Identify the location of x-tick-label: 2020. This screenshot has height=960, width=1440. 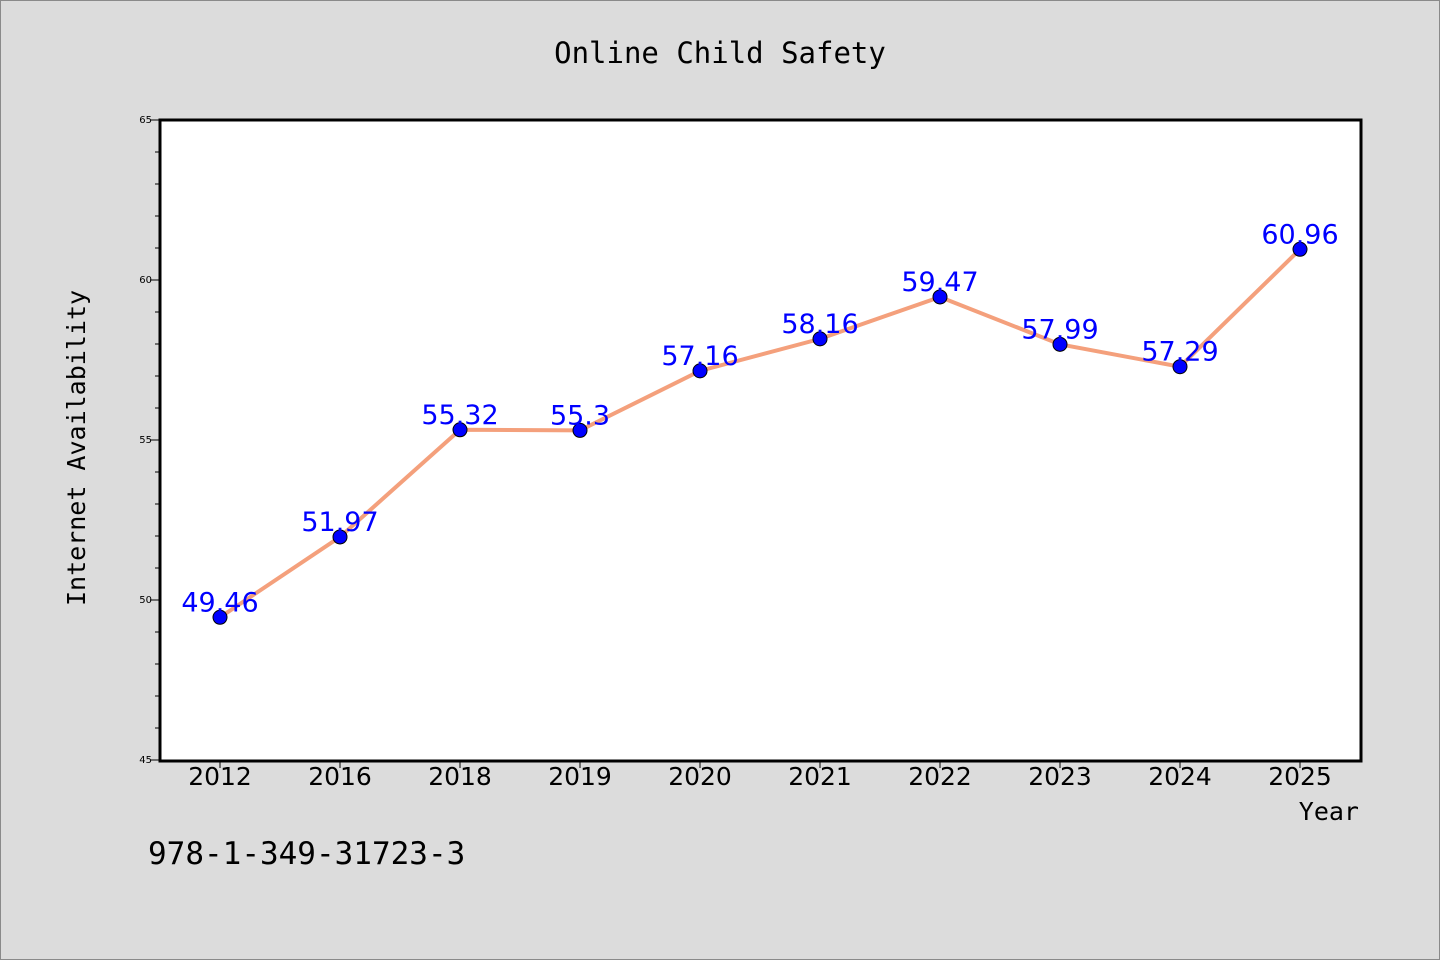
(700, 776).